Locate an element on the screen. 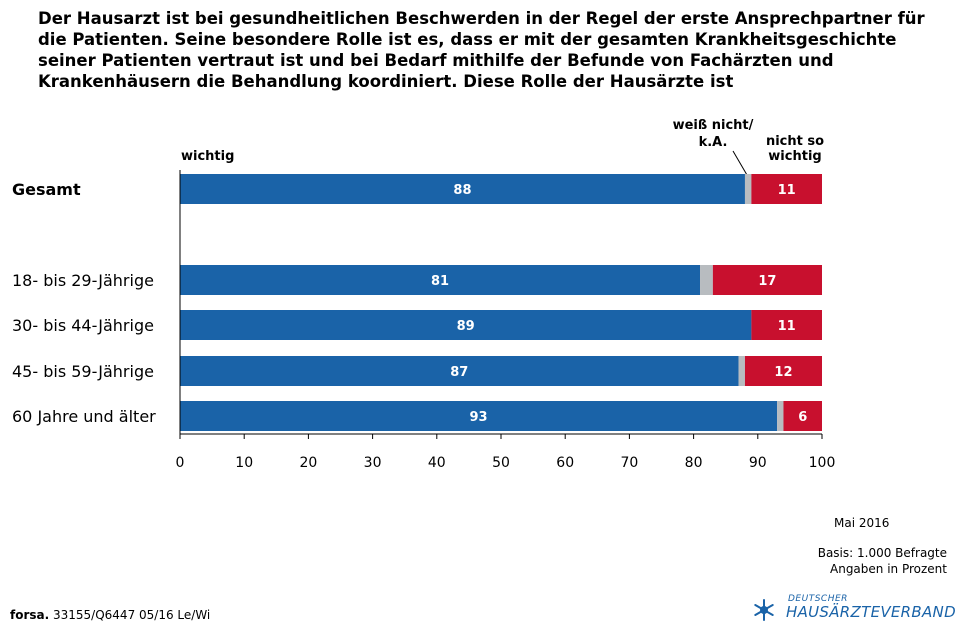  survey-date: Mai 2016 is located at coordinates (862, 523).